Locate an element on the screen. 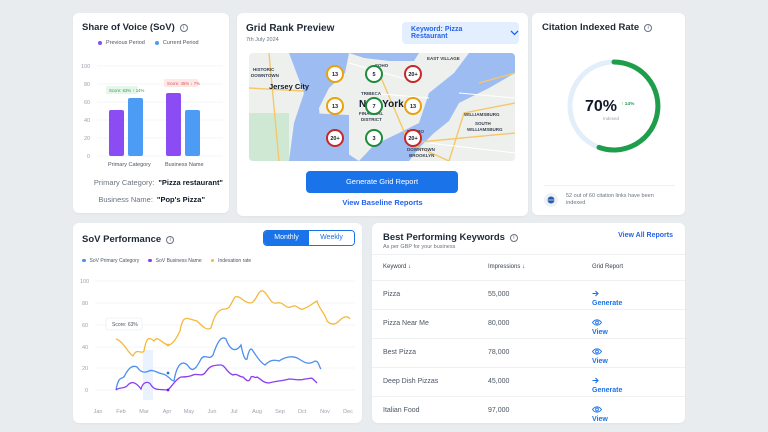 The height and width of the screenshot is (432, 768). table-row: Best Pizza 78,000 View is located at coordinates (528, 353).